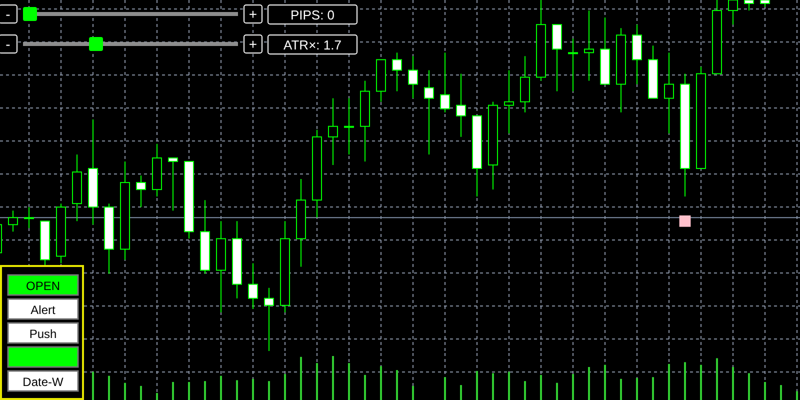  Describe the element at coordinates (43, 286) in the screenshot. I see `annotation: OPEN` at that location.